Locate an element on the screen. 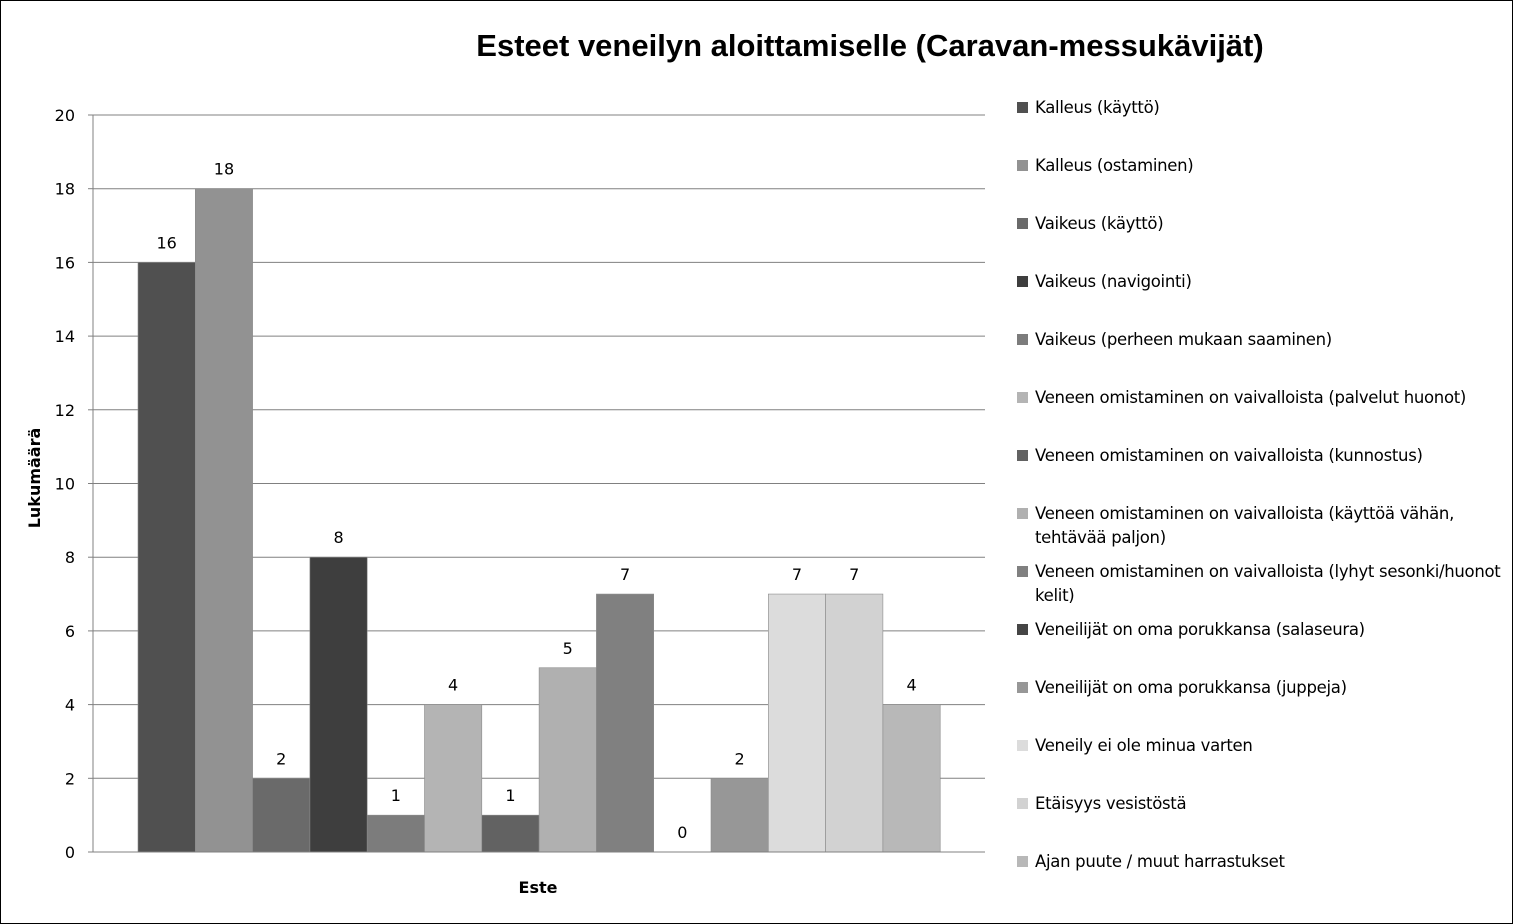 This screenshot has height=924, width=1513. legend-label: Veneilijät on oma porukkansa (salaseura) is located at coordinates (1200, 629).